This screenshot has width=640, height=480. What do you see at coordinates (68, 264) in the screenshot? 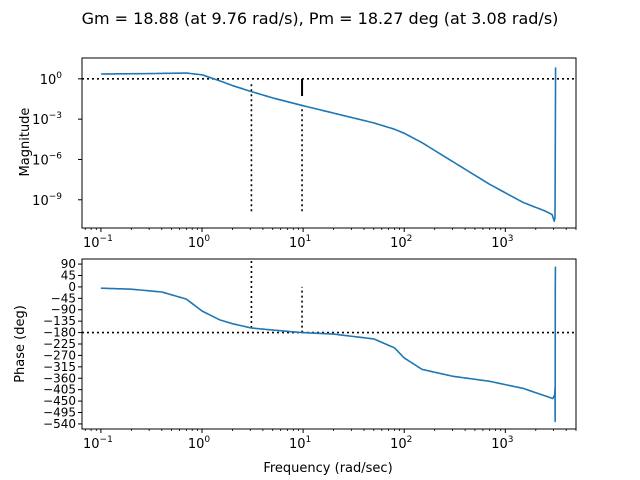
I see `y-tick-label: 90` at bounding box center [68, 264].